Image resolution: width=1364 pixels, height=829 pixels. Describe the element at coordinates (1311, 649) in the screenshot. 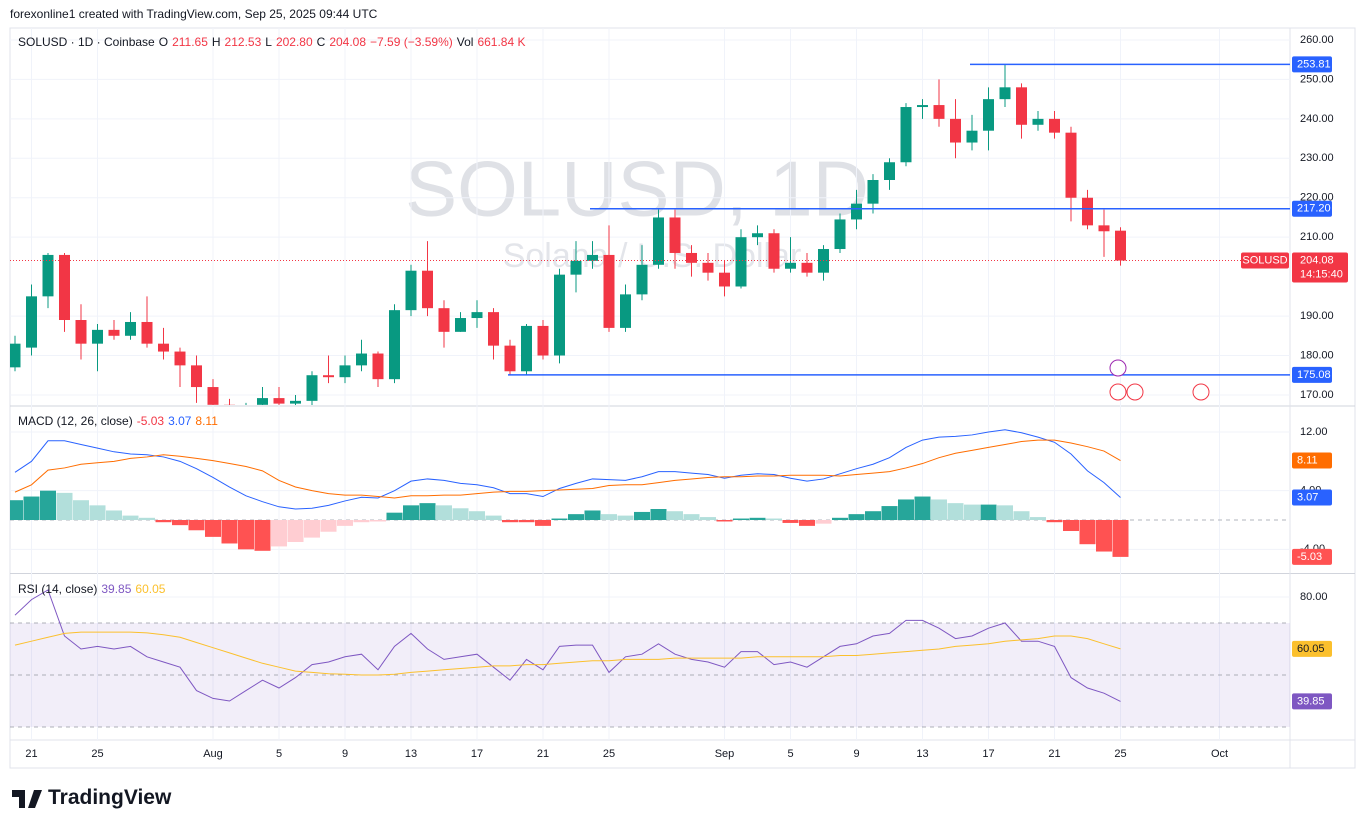

I see `rsi-value: 60.05` at that location.